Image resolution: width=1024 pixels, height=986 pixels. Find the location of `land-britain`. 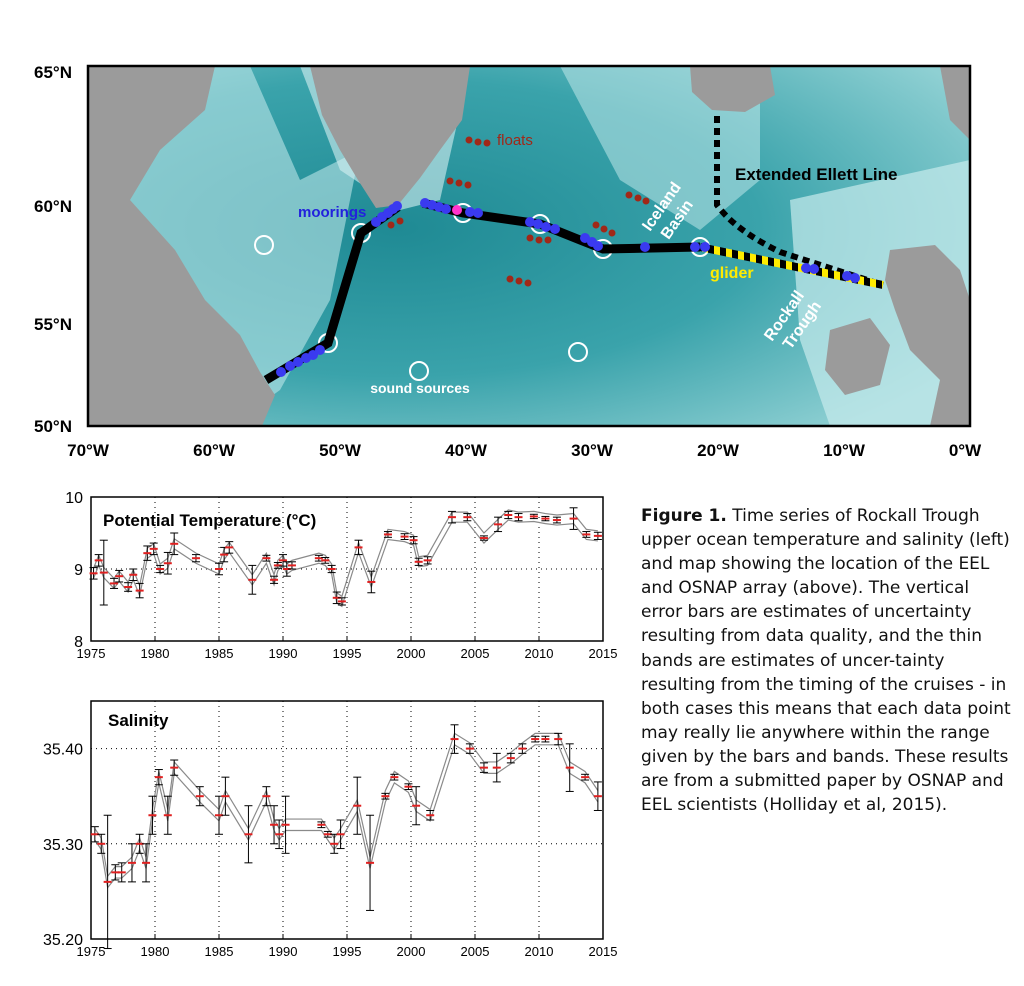

land-britain is located at coordinates (927, 335).